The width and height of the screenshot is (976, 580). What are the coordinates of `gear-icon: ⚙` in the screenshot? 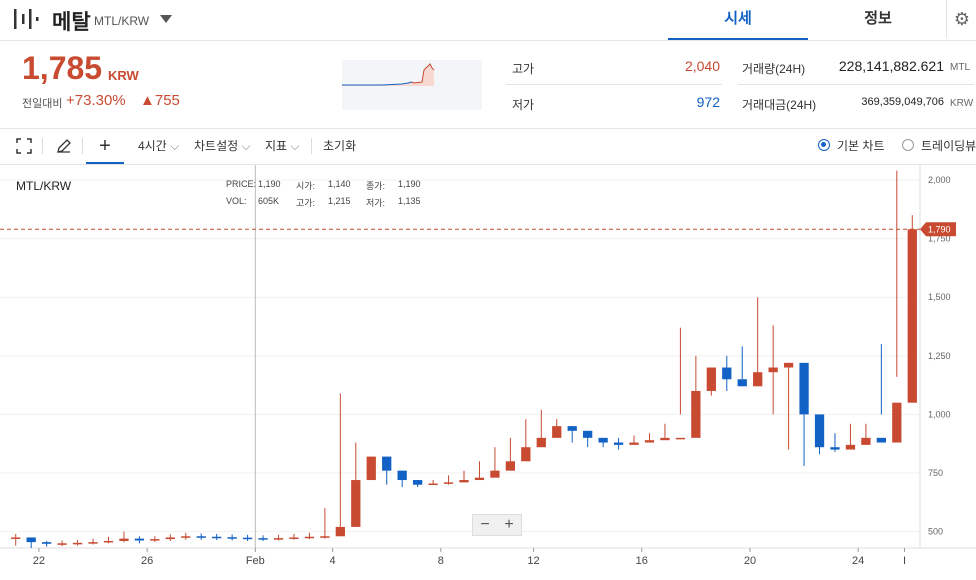 It's located at (961, 19).